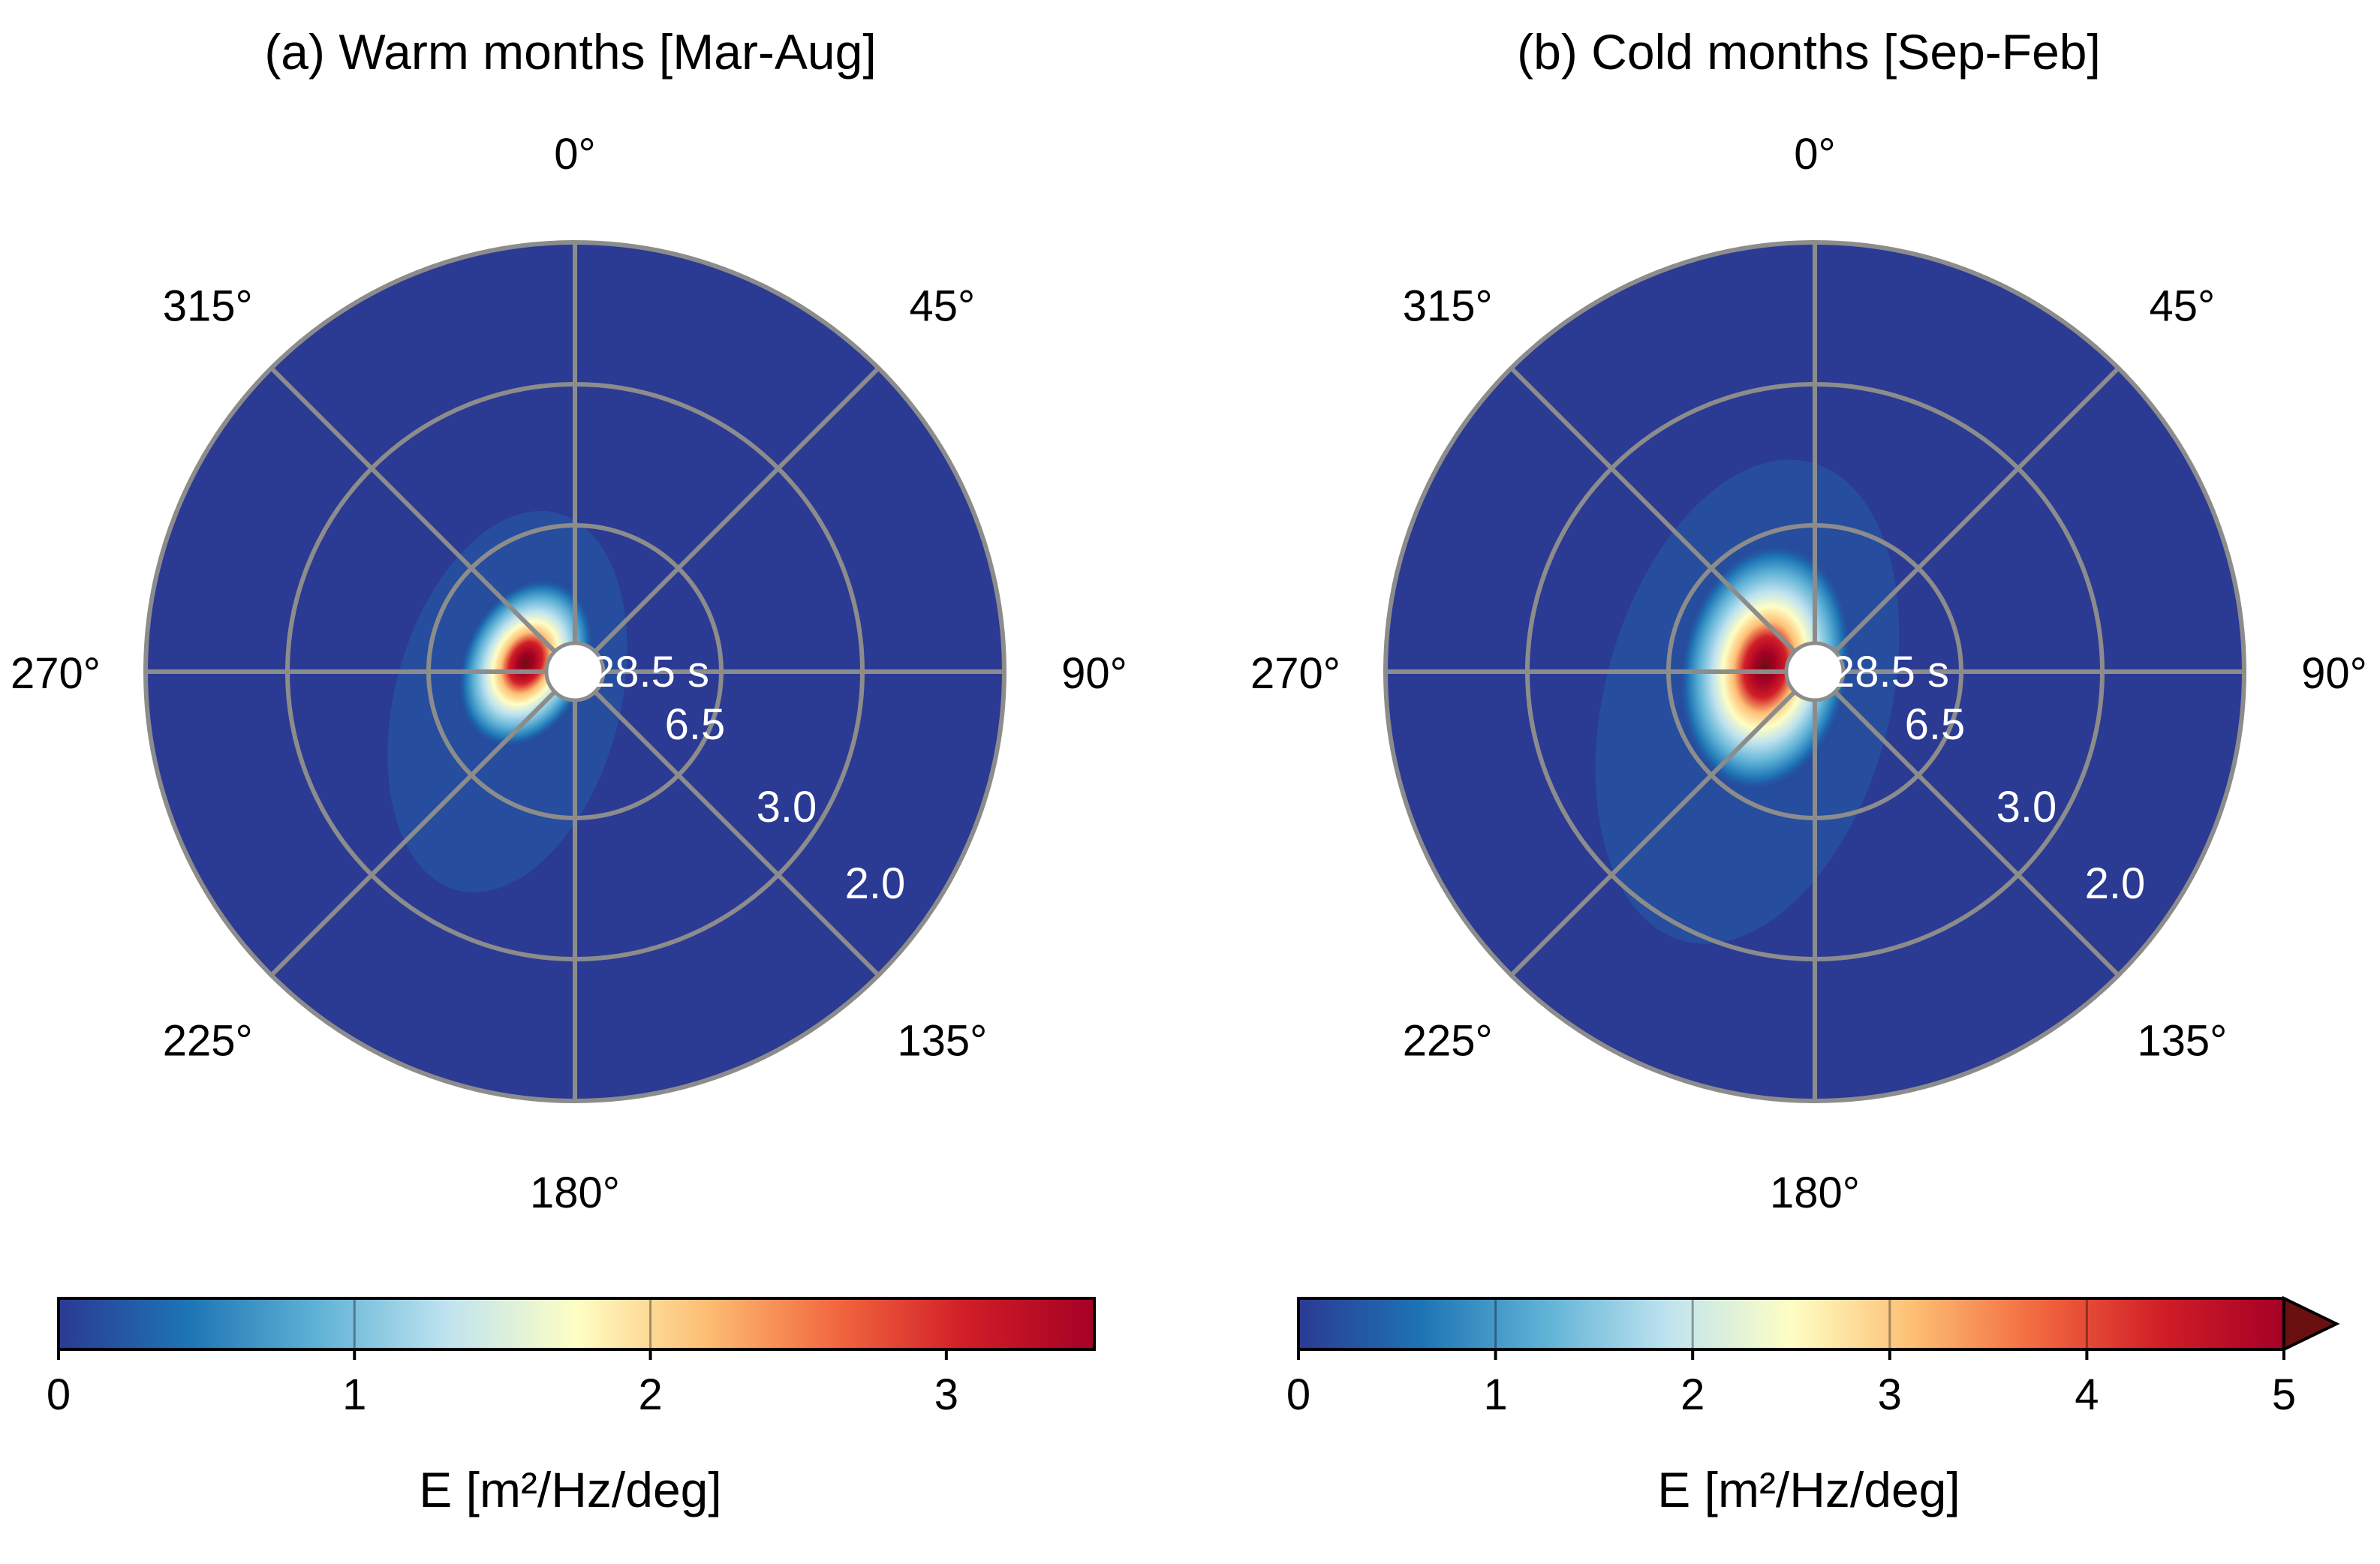 The height and width of the screenshot is (1564, 2380). I want to click on colorbar-extend-arrow, so click(2311, 1323).